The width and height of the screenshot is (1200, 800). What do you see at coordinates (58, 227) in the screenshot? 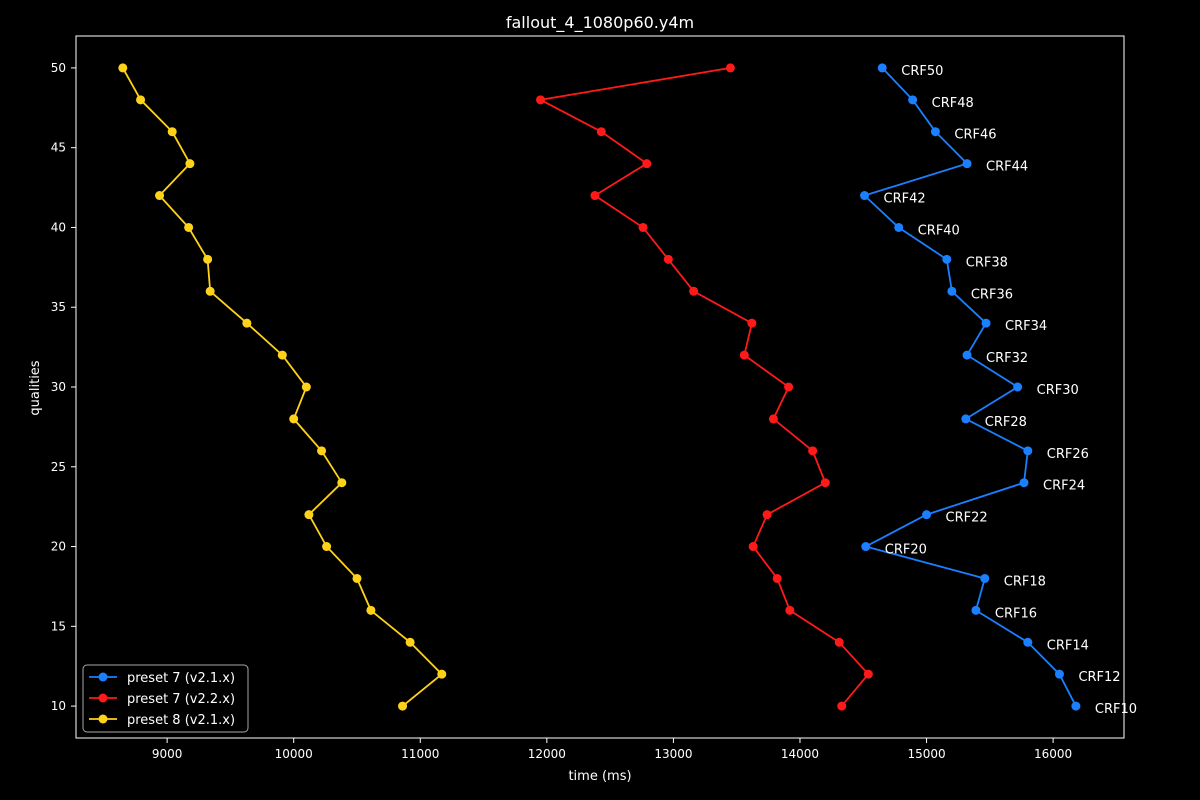
I see `y-tick-label: 40` at bounding box center [58, 227].